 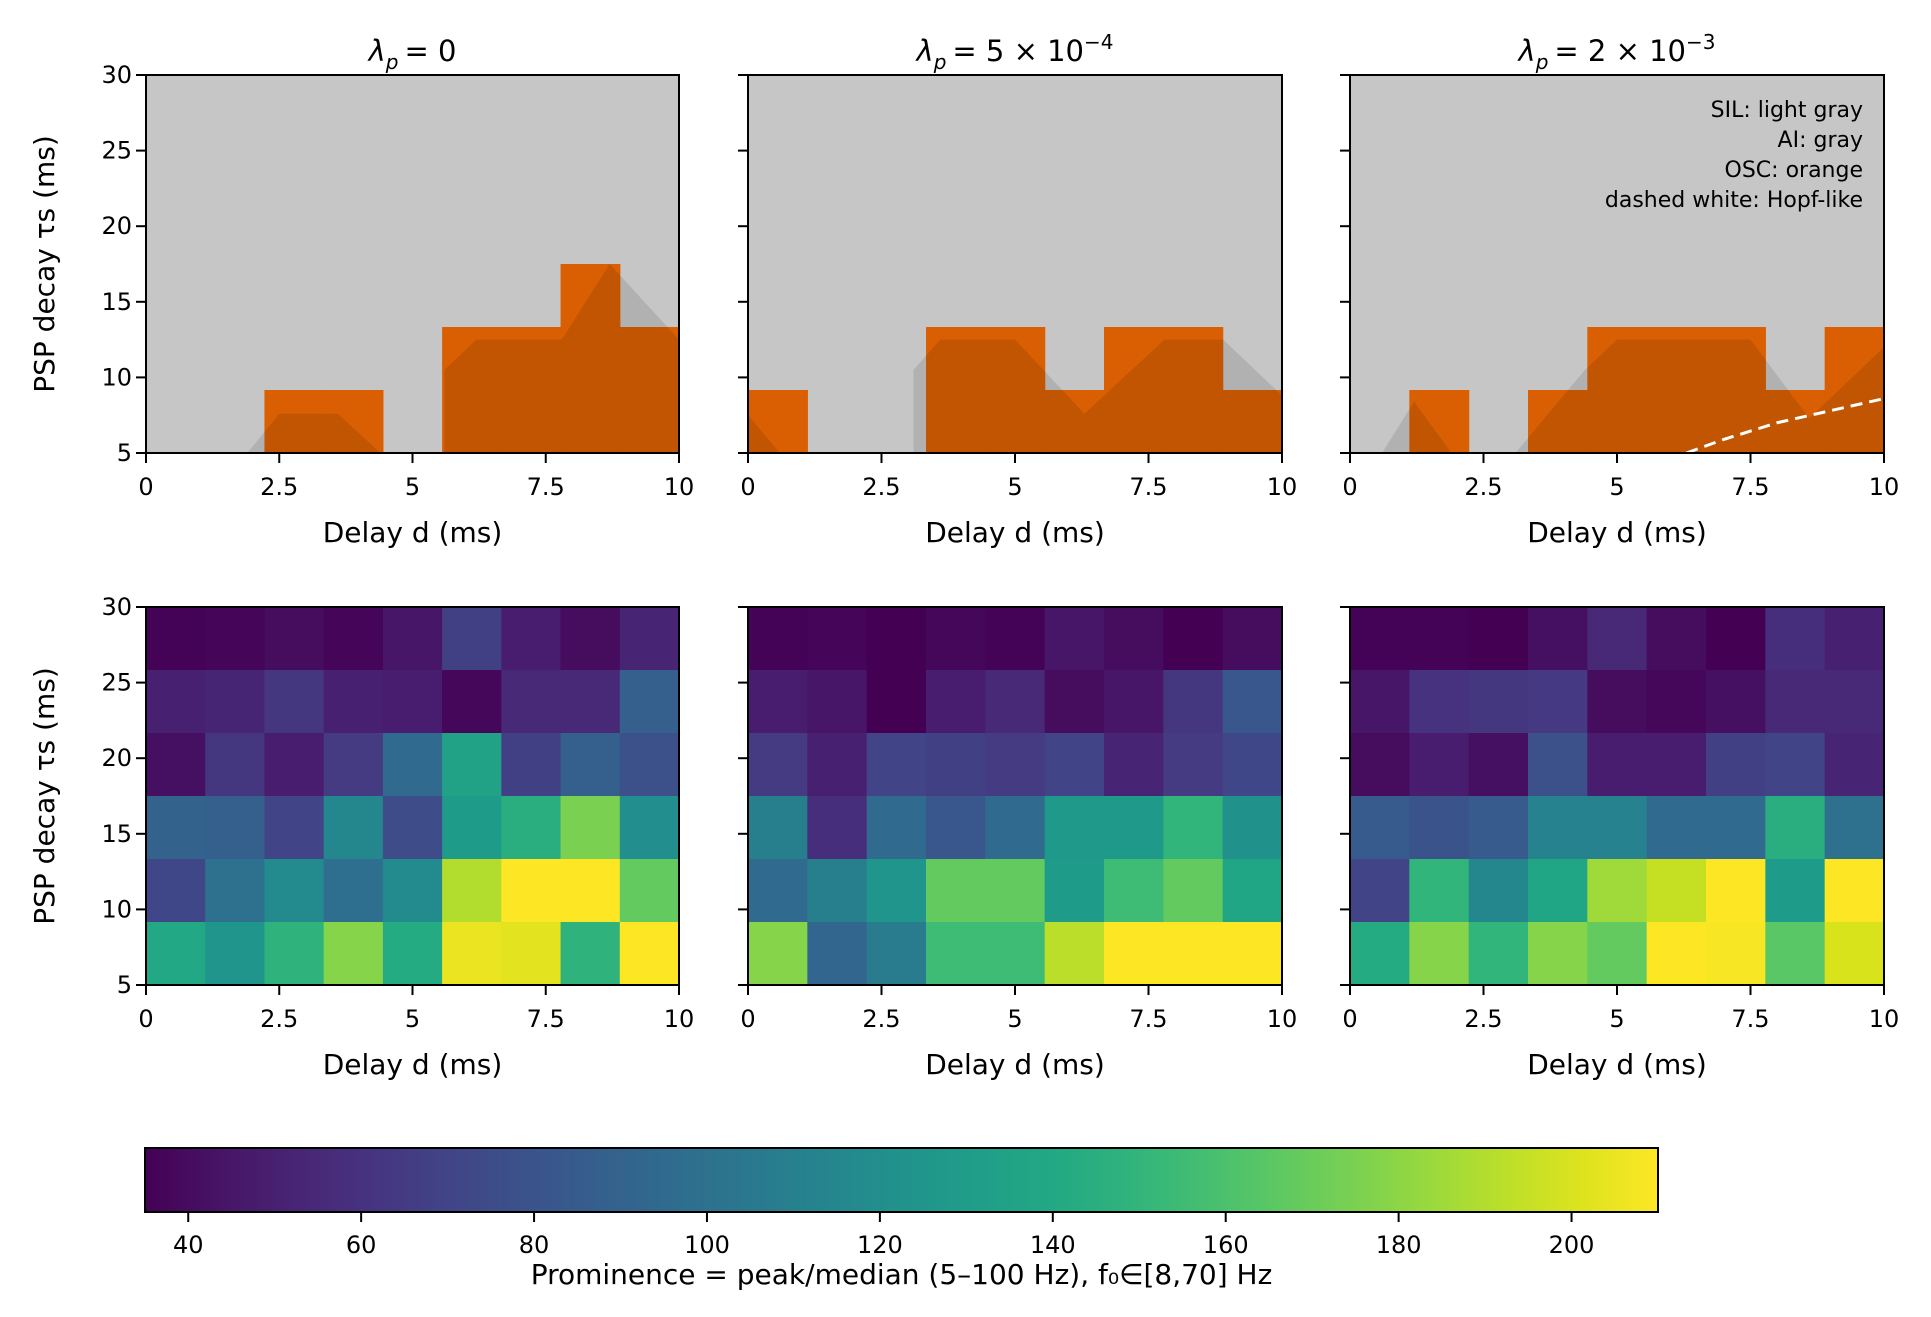 What do you see at coordinates (1620, 51) in the screenshot?
I see `title-rhs: = 2 × 10` at bounding box center [1620, 51].